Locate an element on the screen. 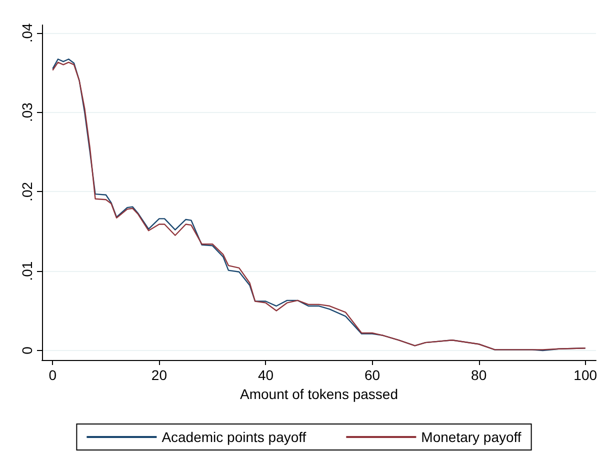 This screenshot has height=460, width=608. x-axis-title: Amount of tokens passed is located at coordinates (319, 394).